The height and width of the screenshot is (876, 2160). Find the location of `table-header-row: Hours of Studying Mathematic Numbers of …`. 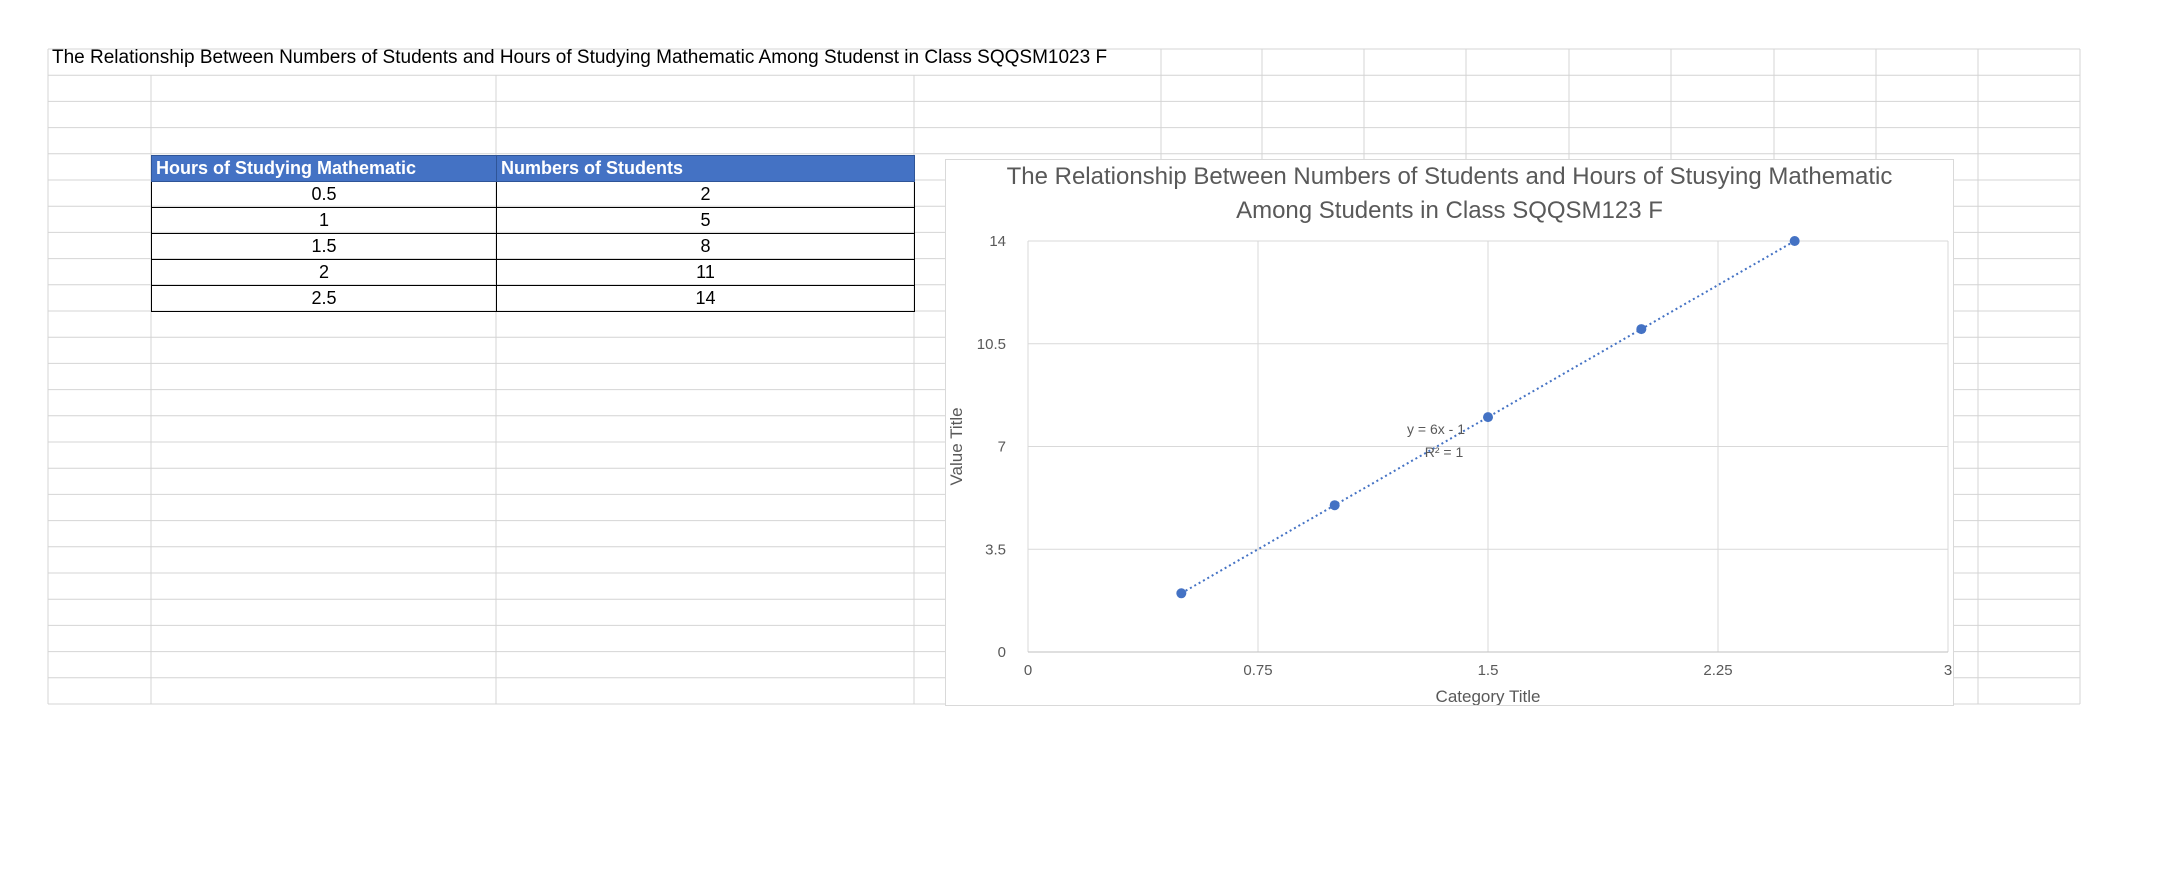

table-header-row: Hours of Studying Mathematic Numbers of … is located at coordinates (533, 168).